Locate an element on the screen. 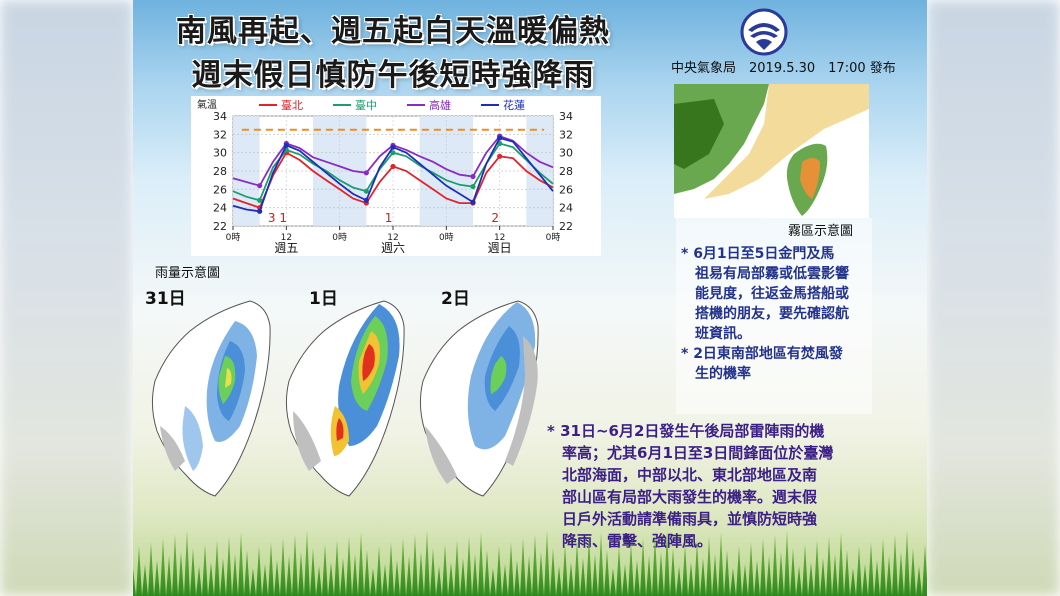  legend-label-臺中: 臺中 is located at coordinates (366, 105).